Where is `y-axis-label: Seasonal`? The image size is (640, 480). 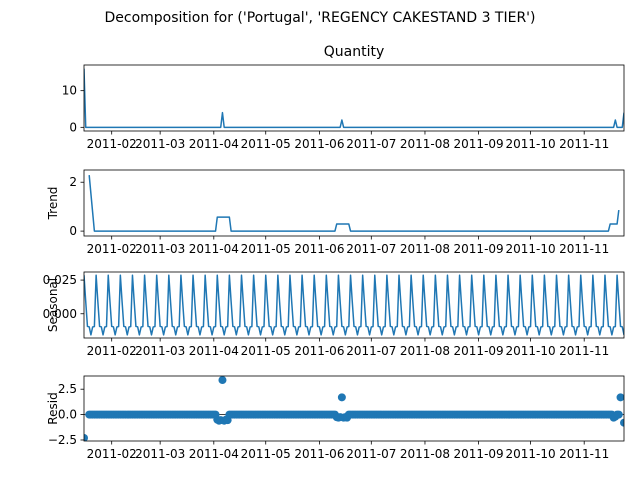
y-axis-label: Seasonal is located at coordinates (53, 305).